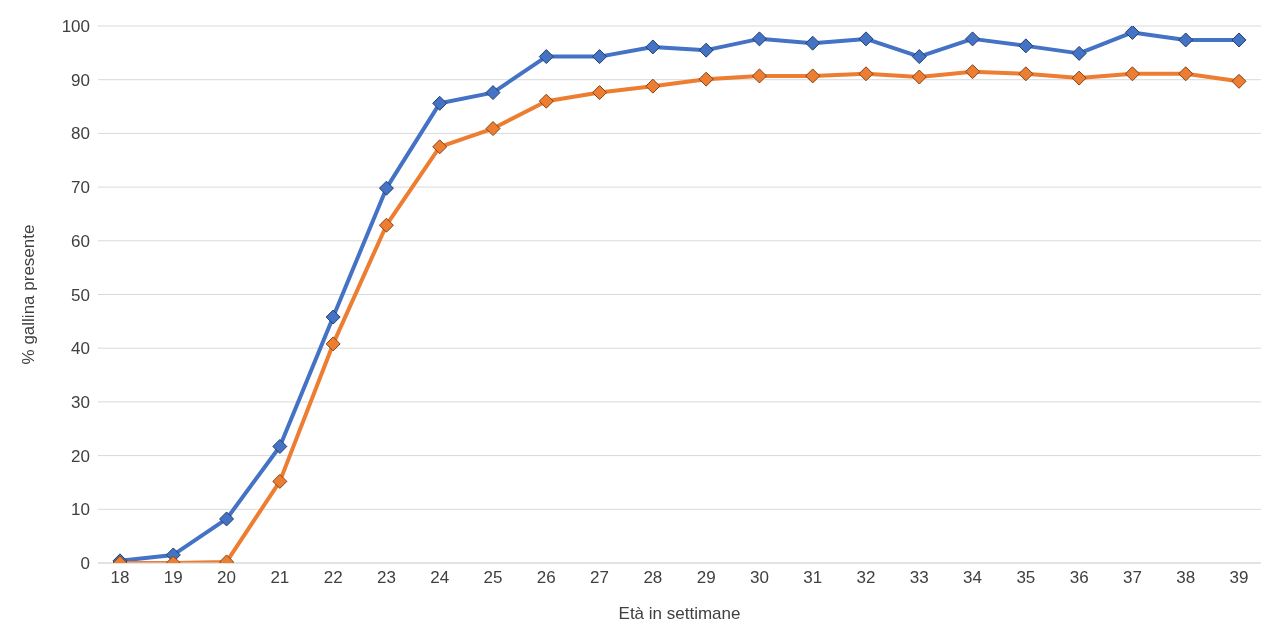  I want to click on x-tick-label: 35, so click(1026, 578).